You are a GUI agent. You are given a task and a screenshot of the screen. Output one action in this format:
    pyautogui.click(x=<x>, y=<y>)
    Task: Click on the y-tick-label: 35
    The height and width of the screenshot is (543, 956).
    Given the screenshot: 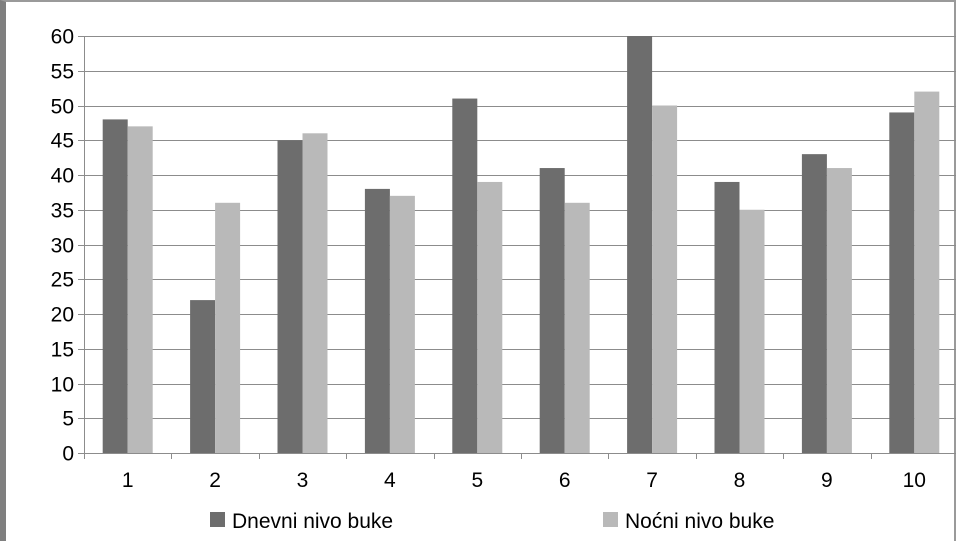 What is the action you would take?
    pyautogui.click(x=62, y=211)
    